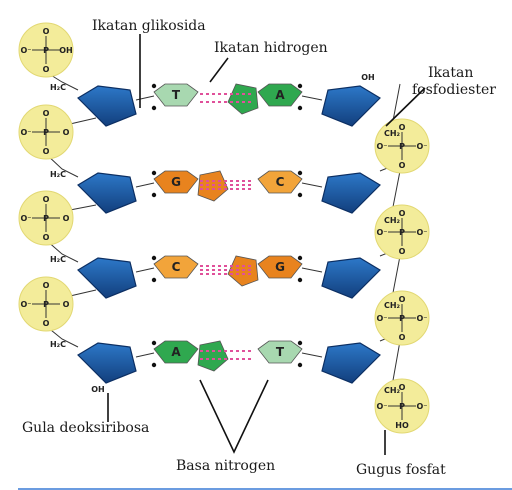  Describe the element at coordinates (271, 48) in the screenshot. I see `hydrogen-bond-label: Ikatan hidrogen` at that location.